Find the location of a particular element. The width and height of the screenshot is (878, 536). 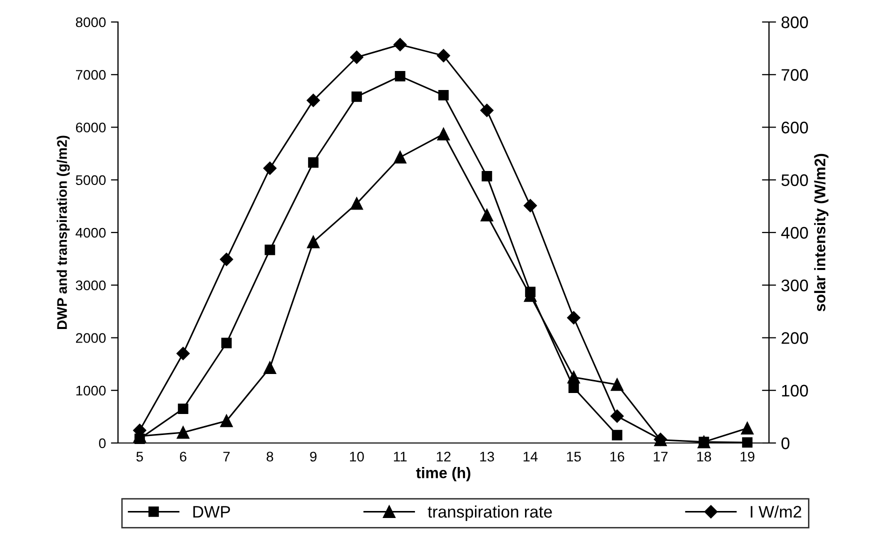

y-tick-label: 0 is located at coordinates (102, 443).